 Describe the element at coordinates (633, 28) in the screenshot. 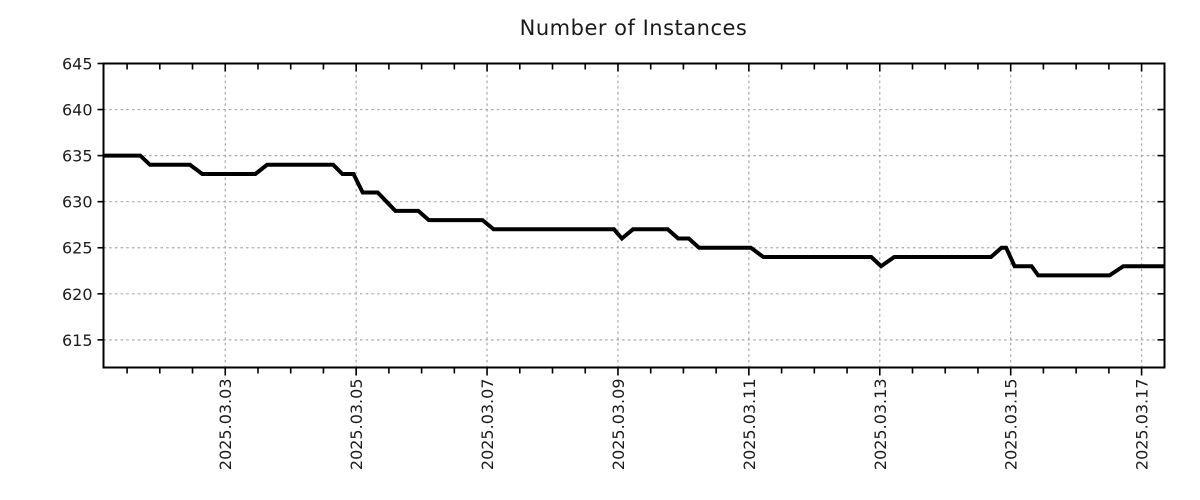

I see `chart-title: Number of Instances` at that location.